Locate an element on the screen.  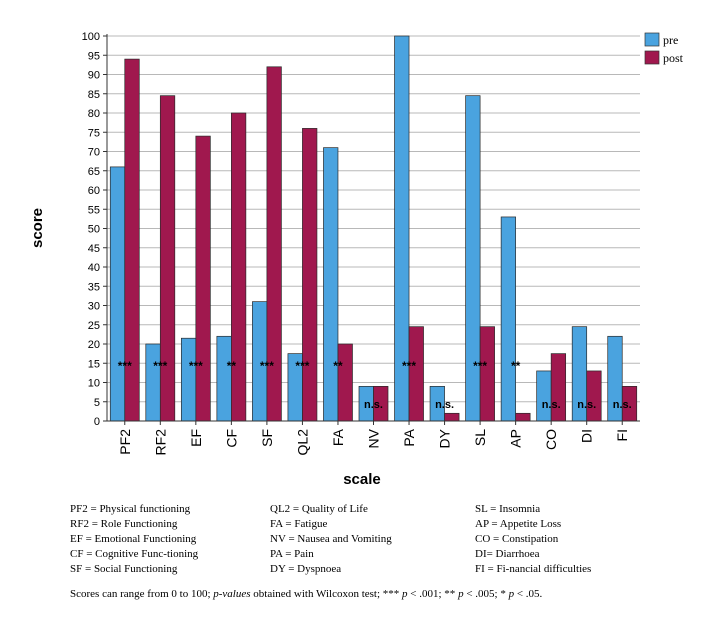
note-p-1: p is located at coordinates (405, 594).